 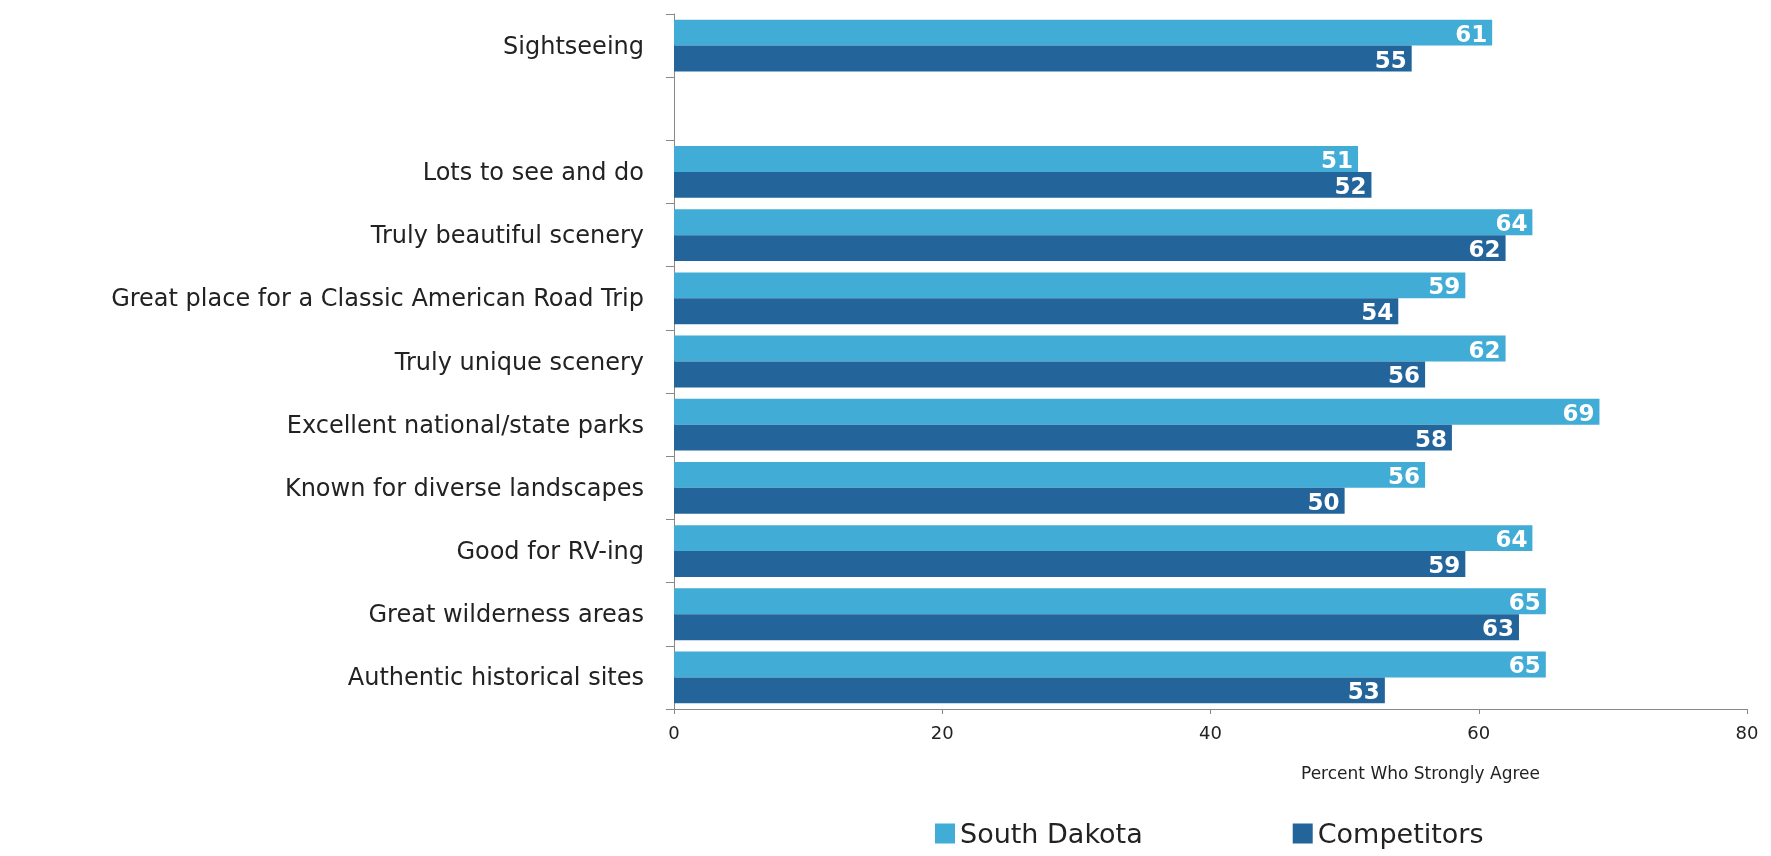 I want to click on data-label: 58, so click(x=1430, y=438).